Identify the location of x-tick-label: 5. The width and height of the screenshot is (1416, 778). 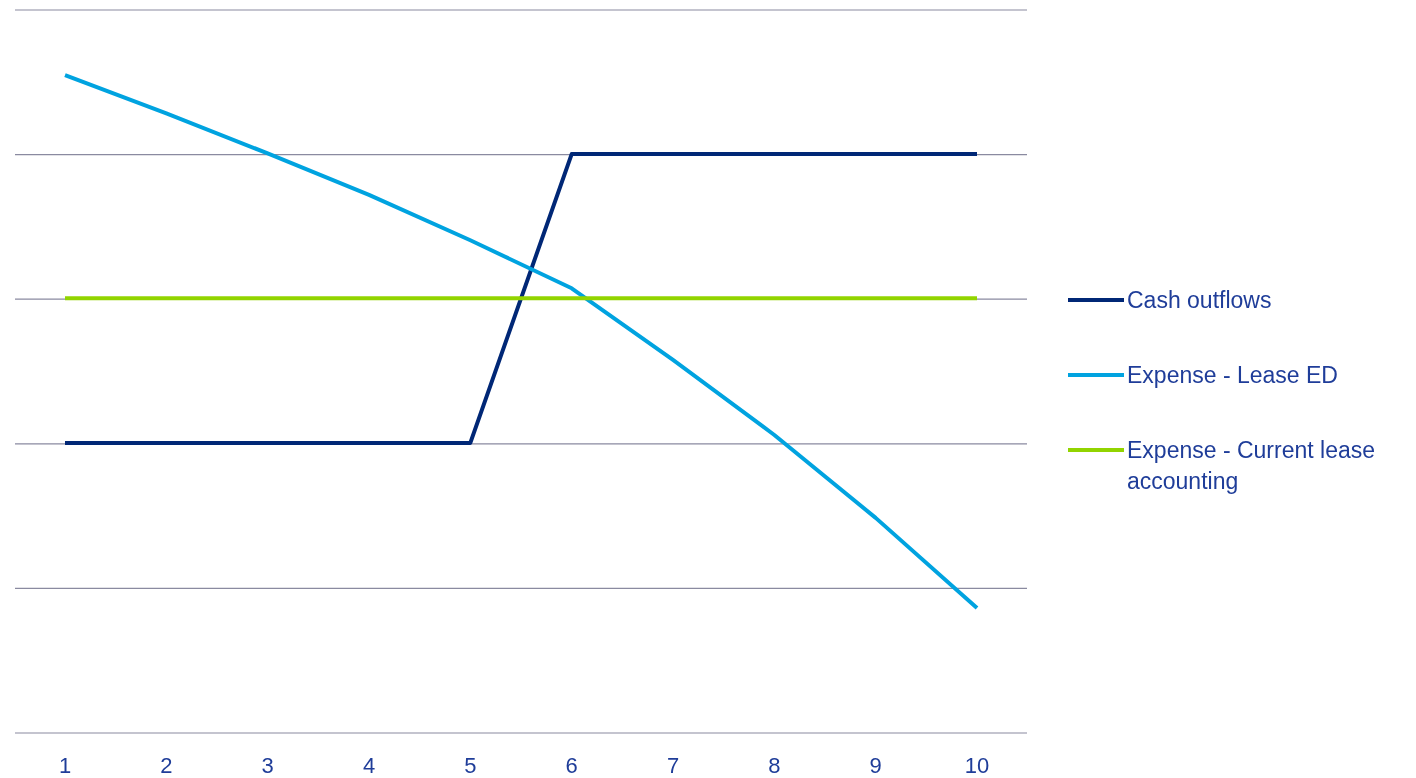
(470, 765).